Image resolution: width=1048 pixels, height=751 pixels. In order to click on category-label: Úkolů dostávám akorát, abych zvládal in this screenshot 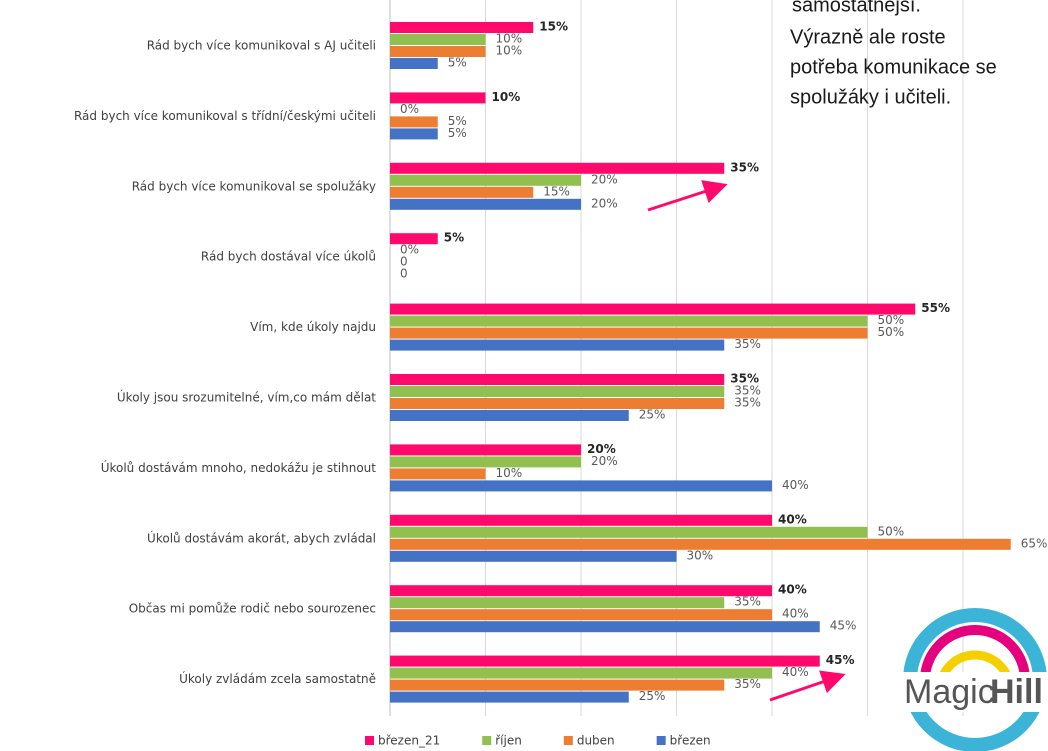, I will do `click(261, 537)`.